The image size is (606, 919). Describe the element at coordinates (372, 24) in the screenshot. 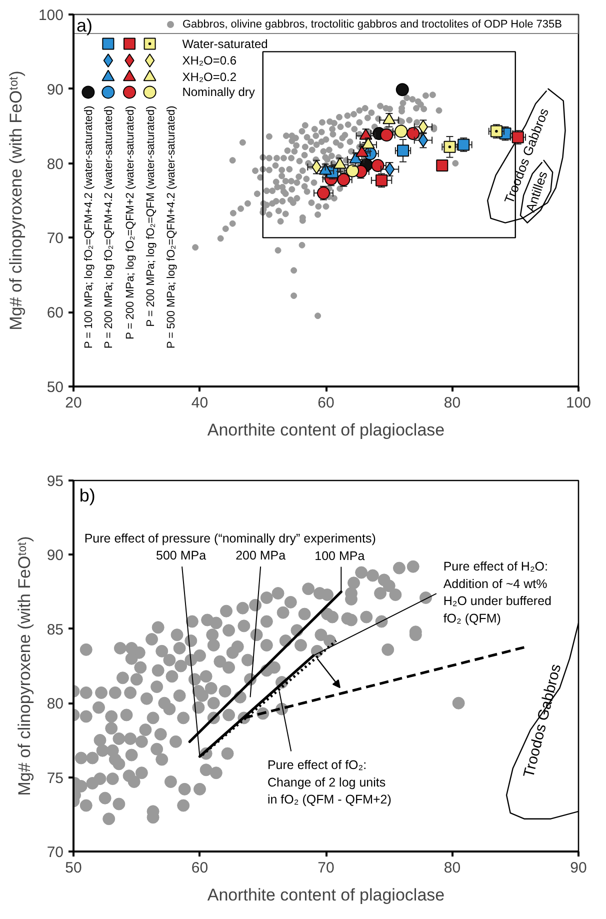

I see `legend-label: Gabbros, olivine gabbros, troctolitic gabbros and troctolites of ODP Hole 735B` at that location.